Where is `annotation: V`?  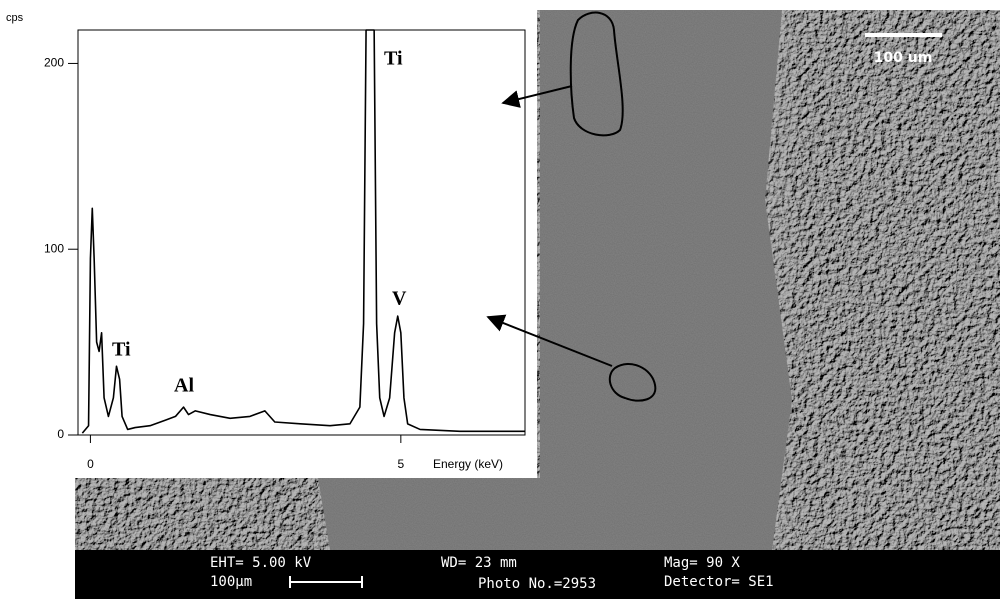 annotation: V is located at coordinates (399, 299).